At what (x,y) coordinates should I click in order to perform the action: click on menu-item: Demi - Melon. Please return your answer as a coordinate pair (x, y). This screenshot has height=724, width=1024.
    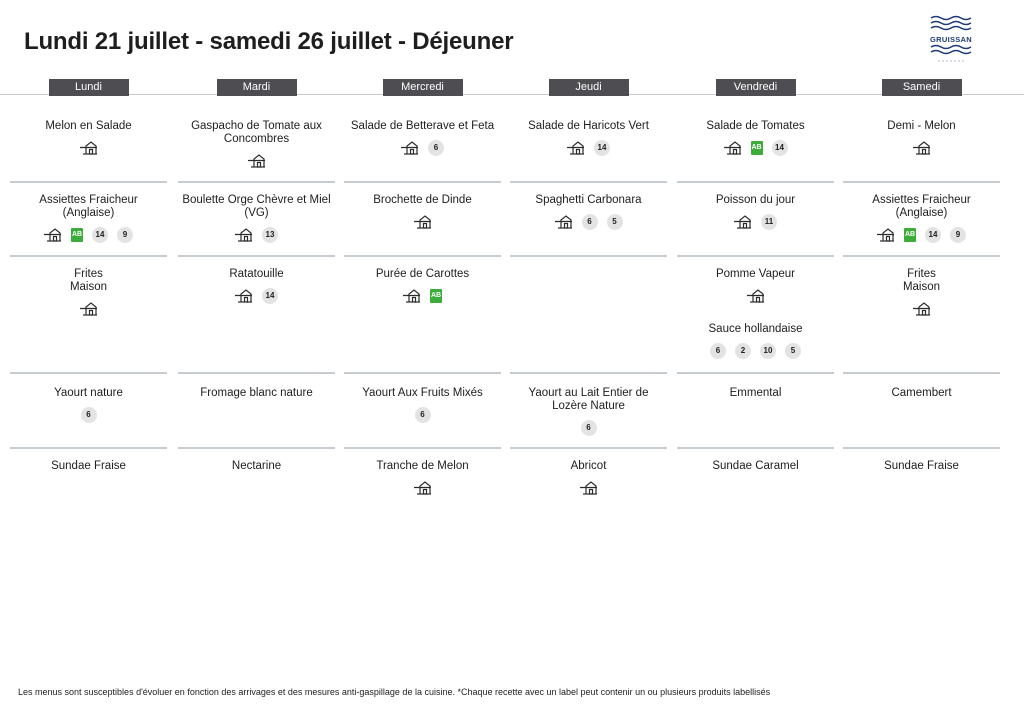
    Looking at the image, I should click on (921, 151).